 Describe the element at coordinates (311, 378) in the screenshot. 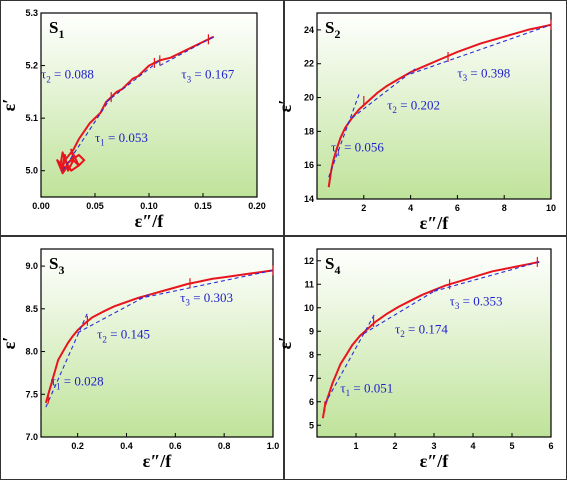

I see `y-tick-label: 7` at that location.